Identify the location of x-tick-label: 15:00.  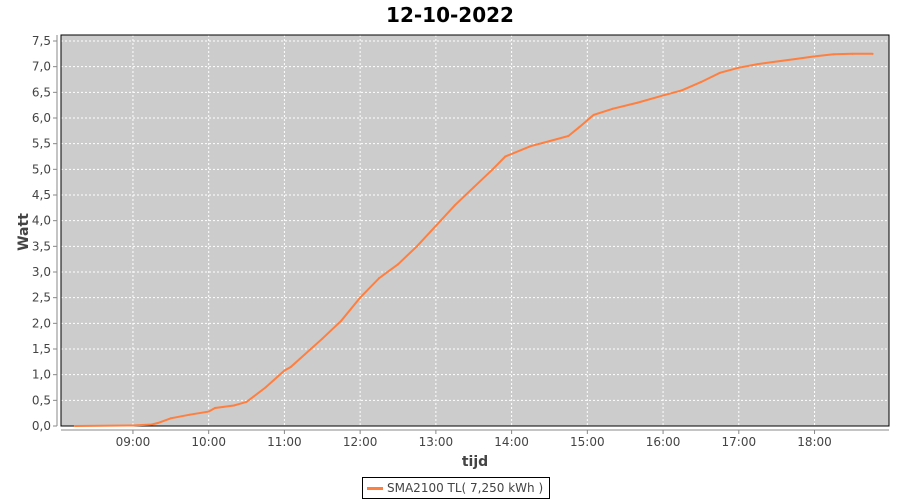
(587, 442).